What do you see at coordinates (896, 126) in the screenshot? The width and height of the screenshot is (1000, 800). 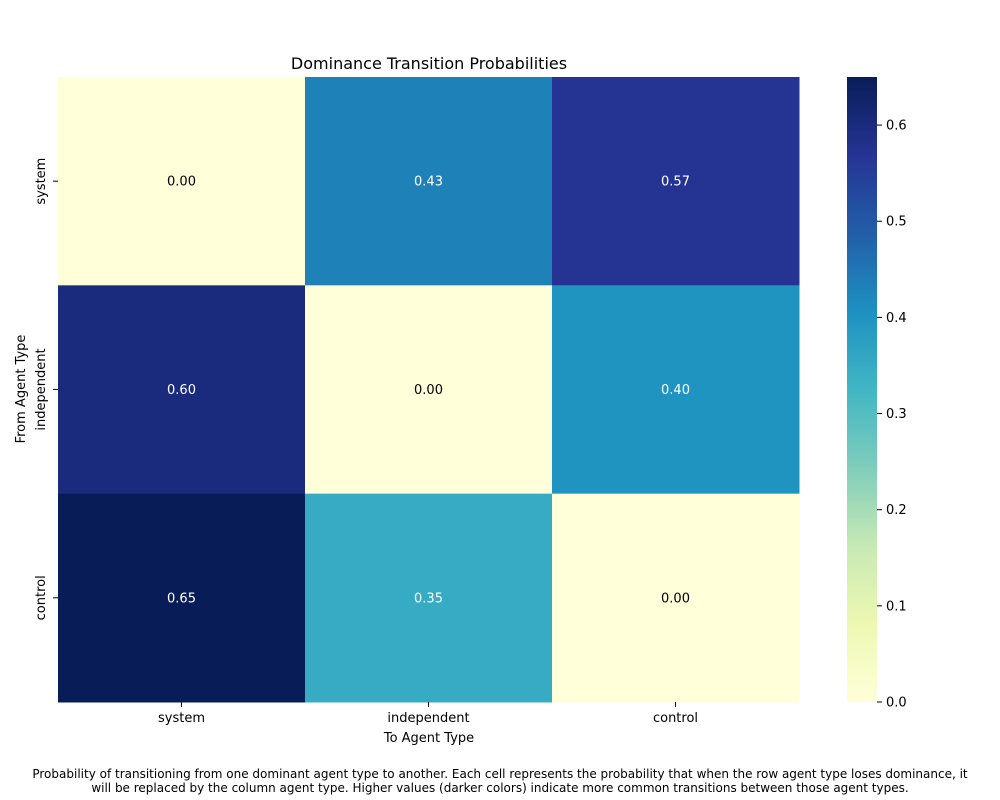 I see `colorbar-tick-label: 0.6` at bounding box center [896, 126].